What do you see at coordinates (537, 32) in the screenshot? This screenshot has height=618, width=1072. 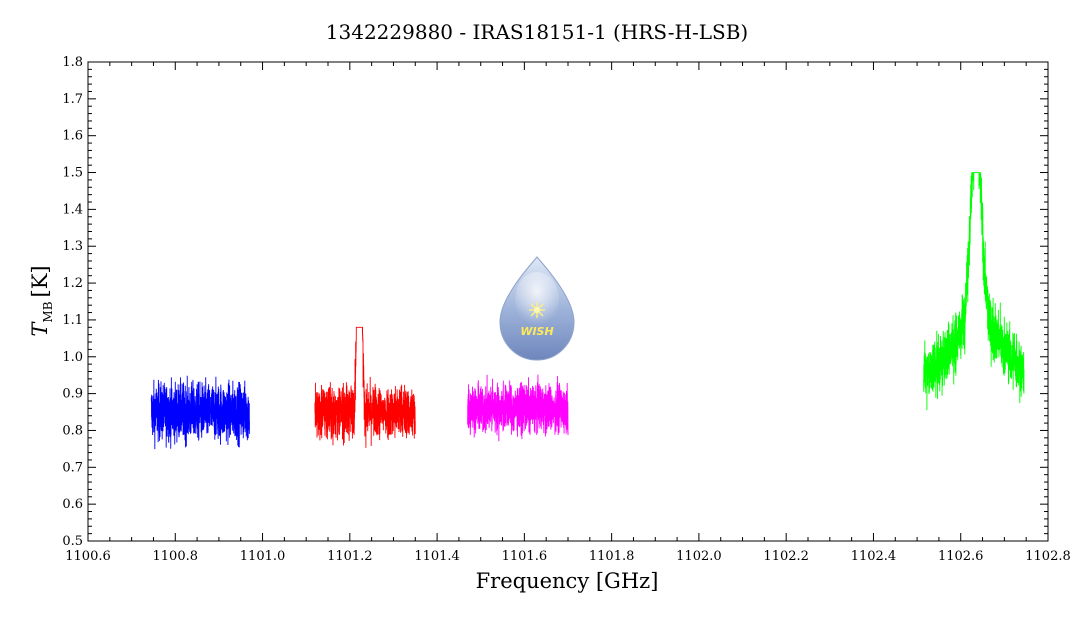 I see `chart-title: 1342229880 - IRAS18151-1 (HRS-H-LSB)` at bounding box center [537, 32].